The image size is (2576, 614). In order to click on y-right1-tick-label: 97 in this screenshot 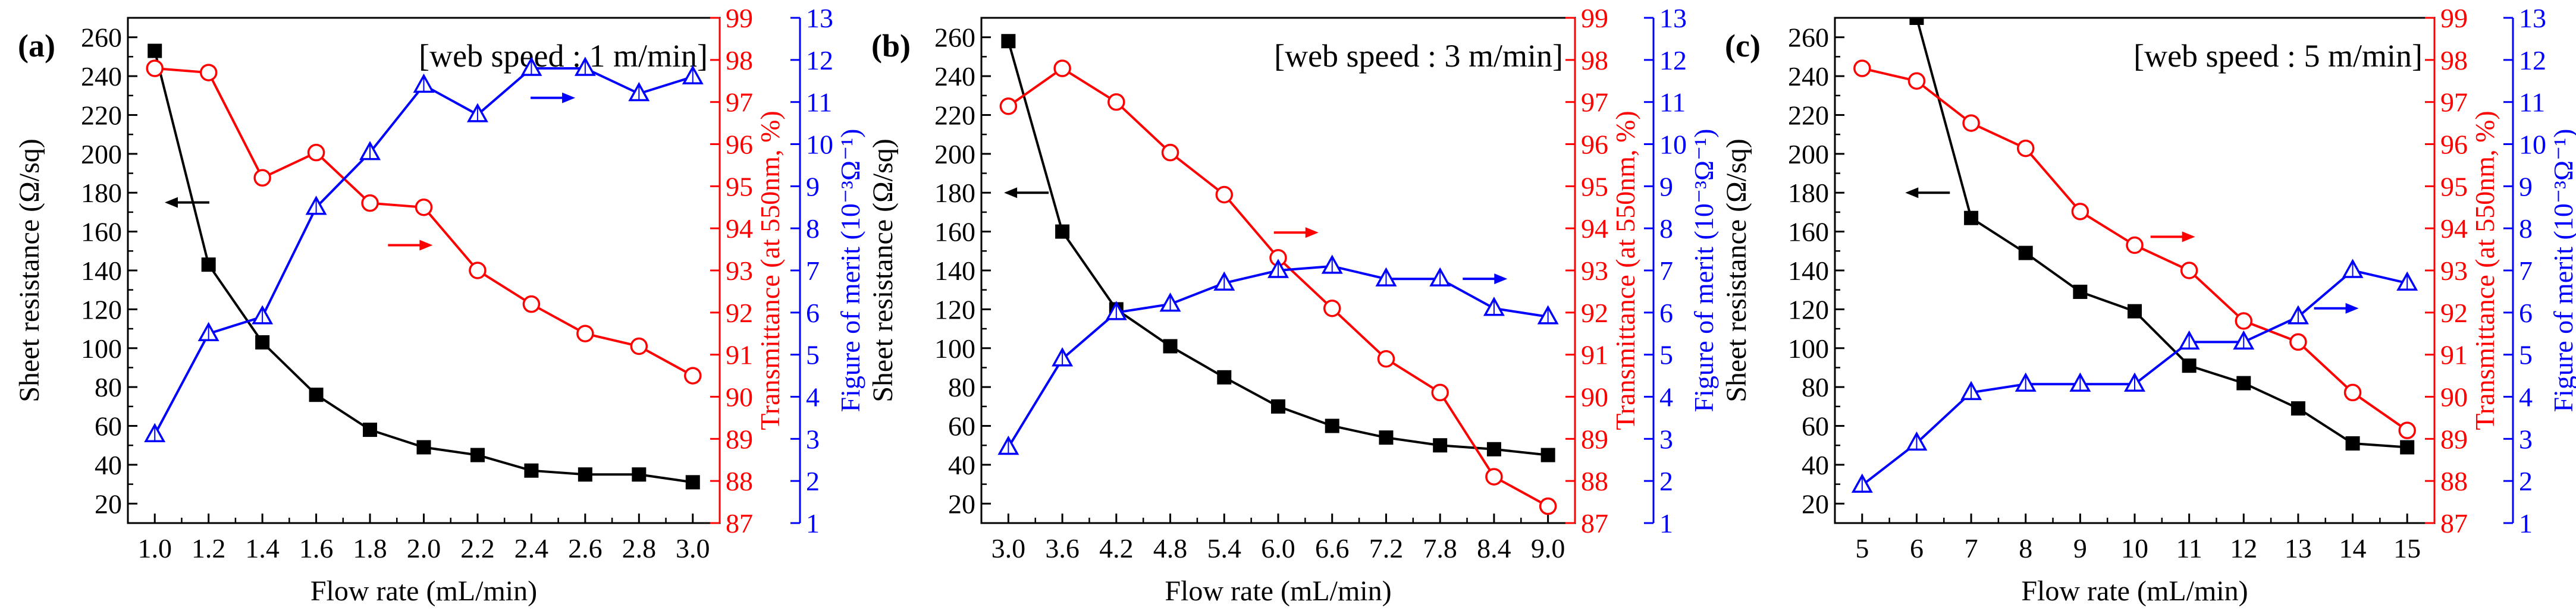, I will do `click(1594, 103)`.